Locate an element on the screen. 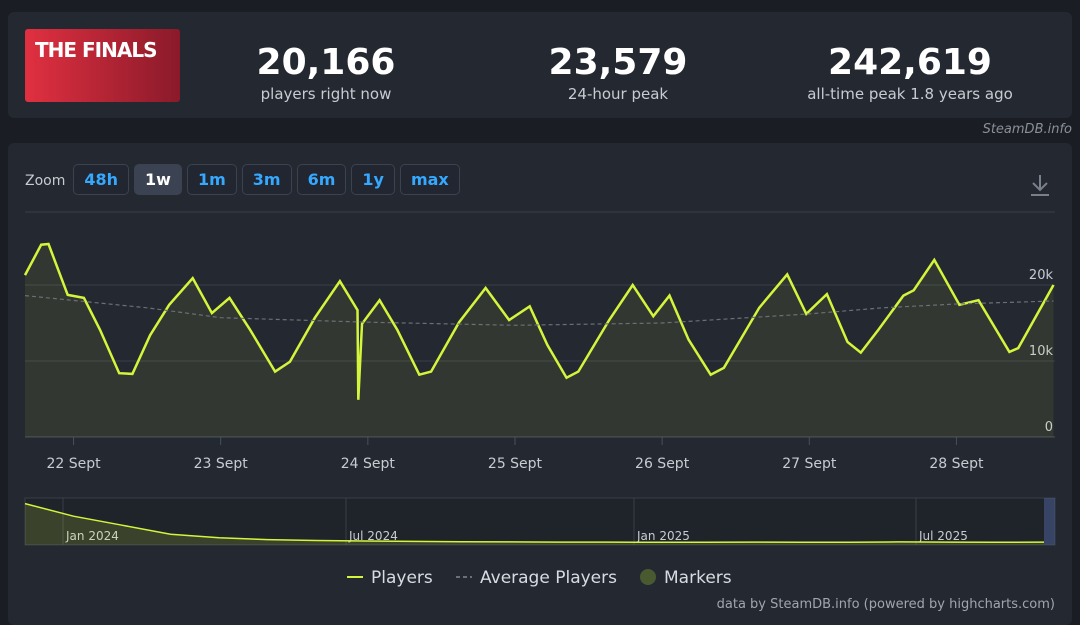 This screenshot has height=625, width=1080. stat: 20,166 players right now is located at coordinates (326, 72).